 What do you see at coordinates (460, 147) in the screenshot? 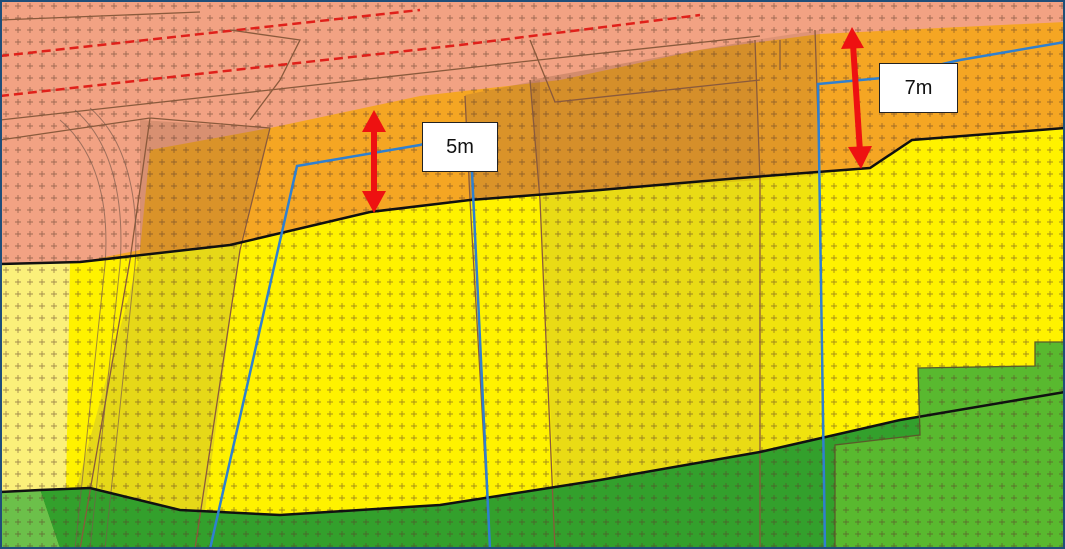
I see `clearance-label-5m: 5m` at bounding box center [460, 147].